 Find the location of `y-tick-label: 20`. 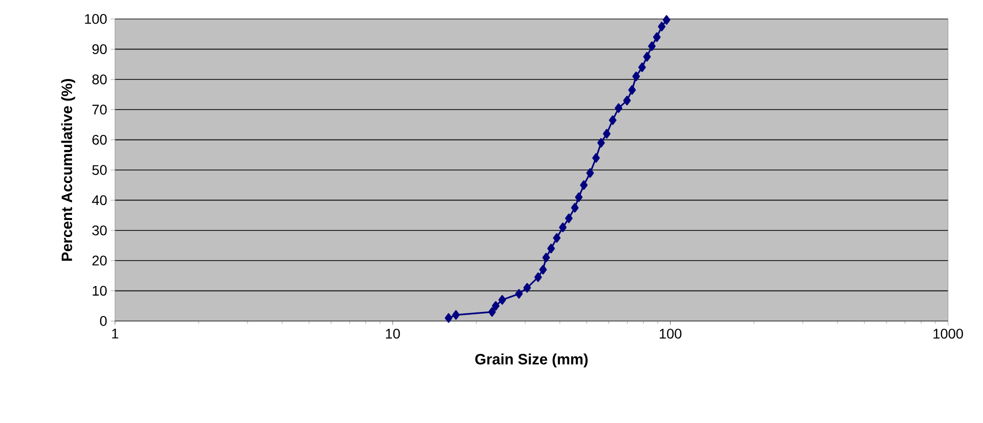

y-tick-label: 20 is located at coordinates (99, 261).